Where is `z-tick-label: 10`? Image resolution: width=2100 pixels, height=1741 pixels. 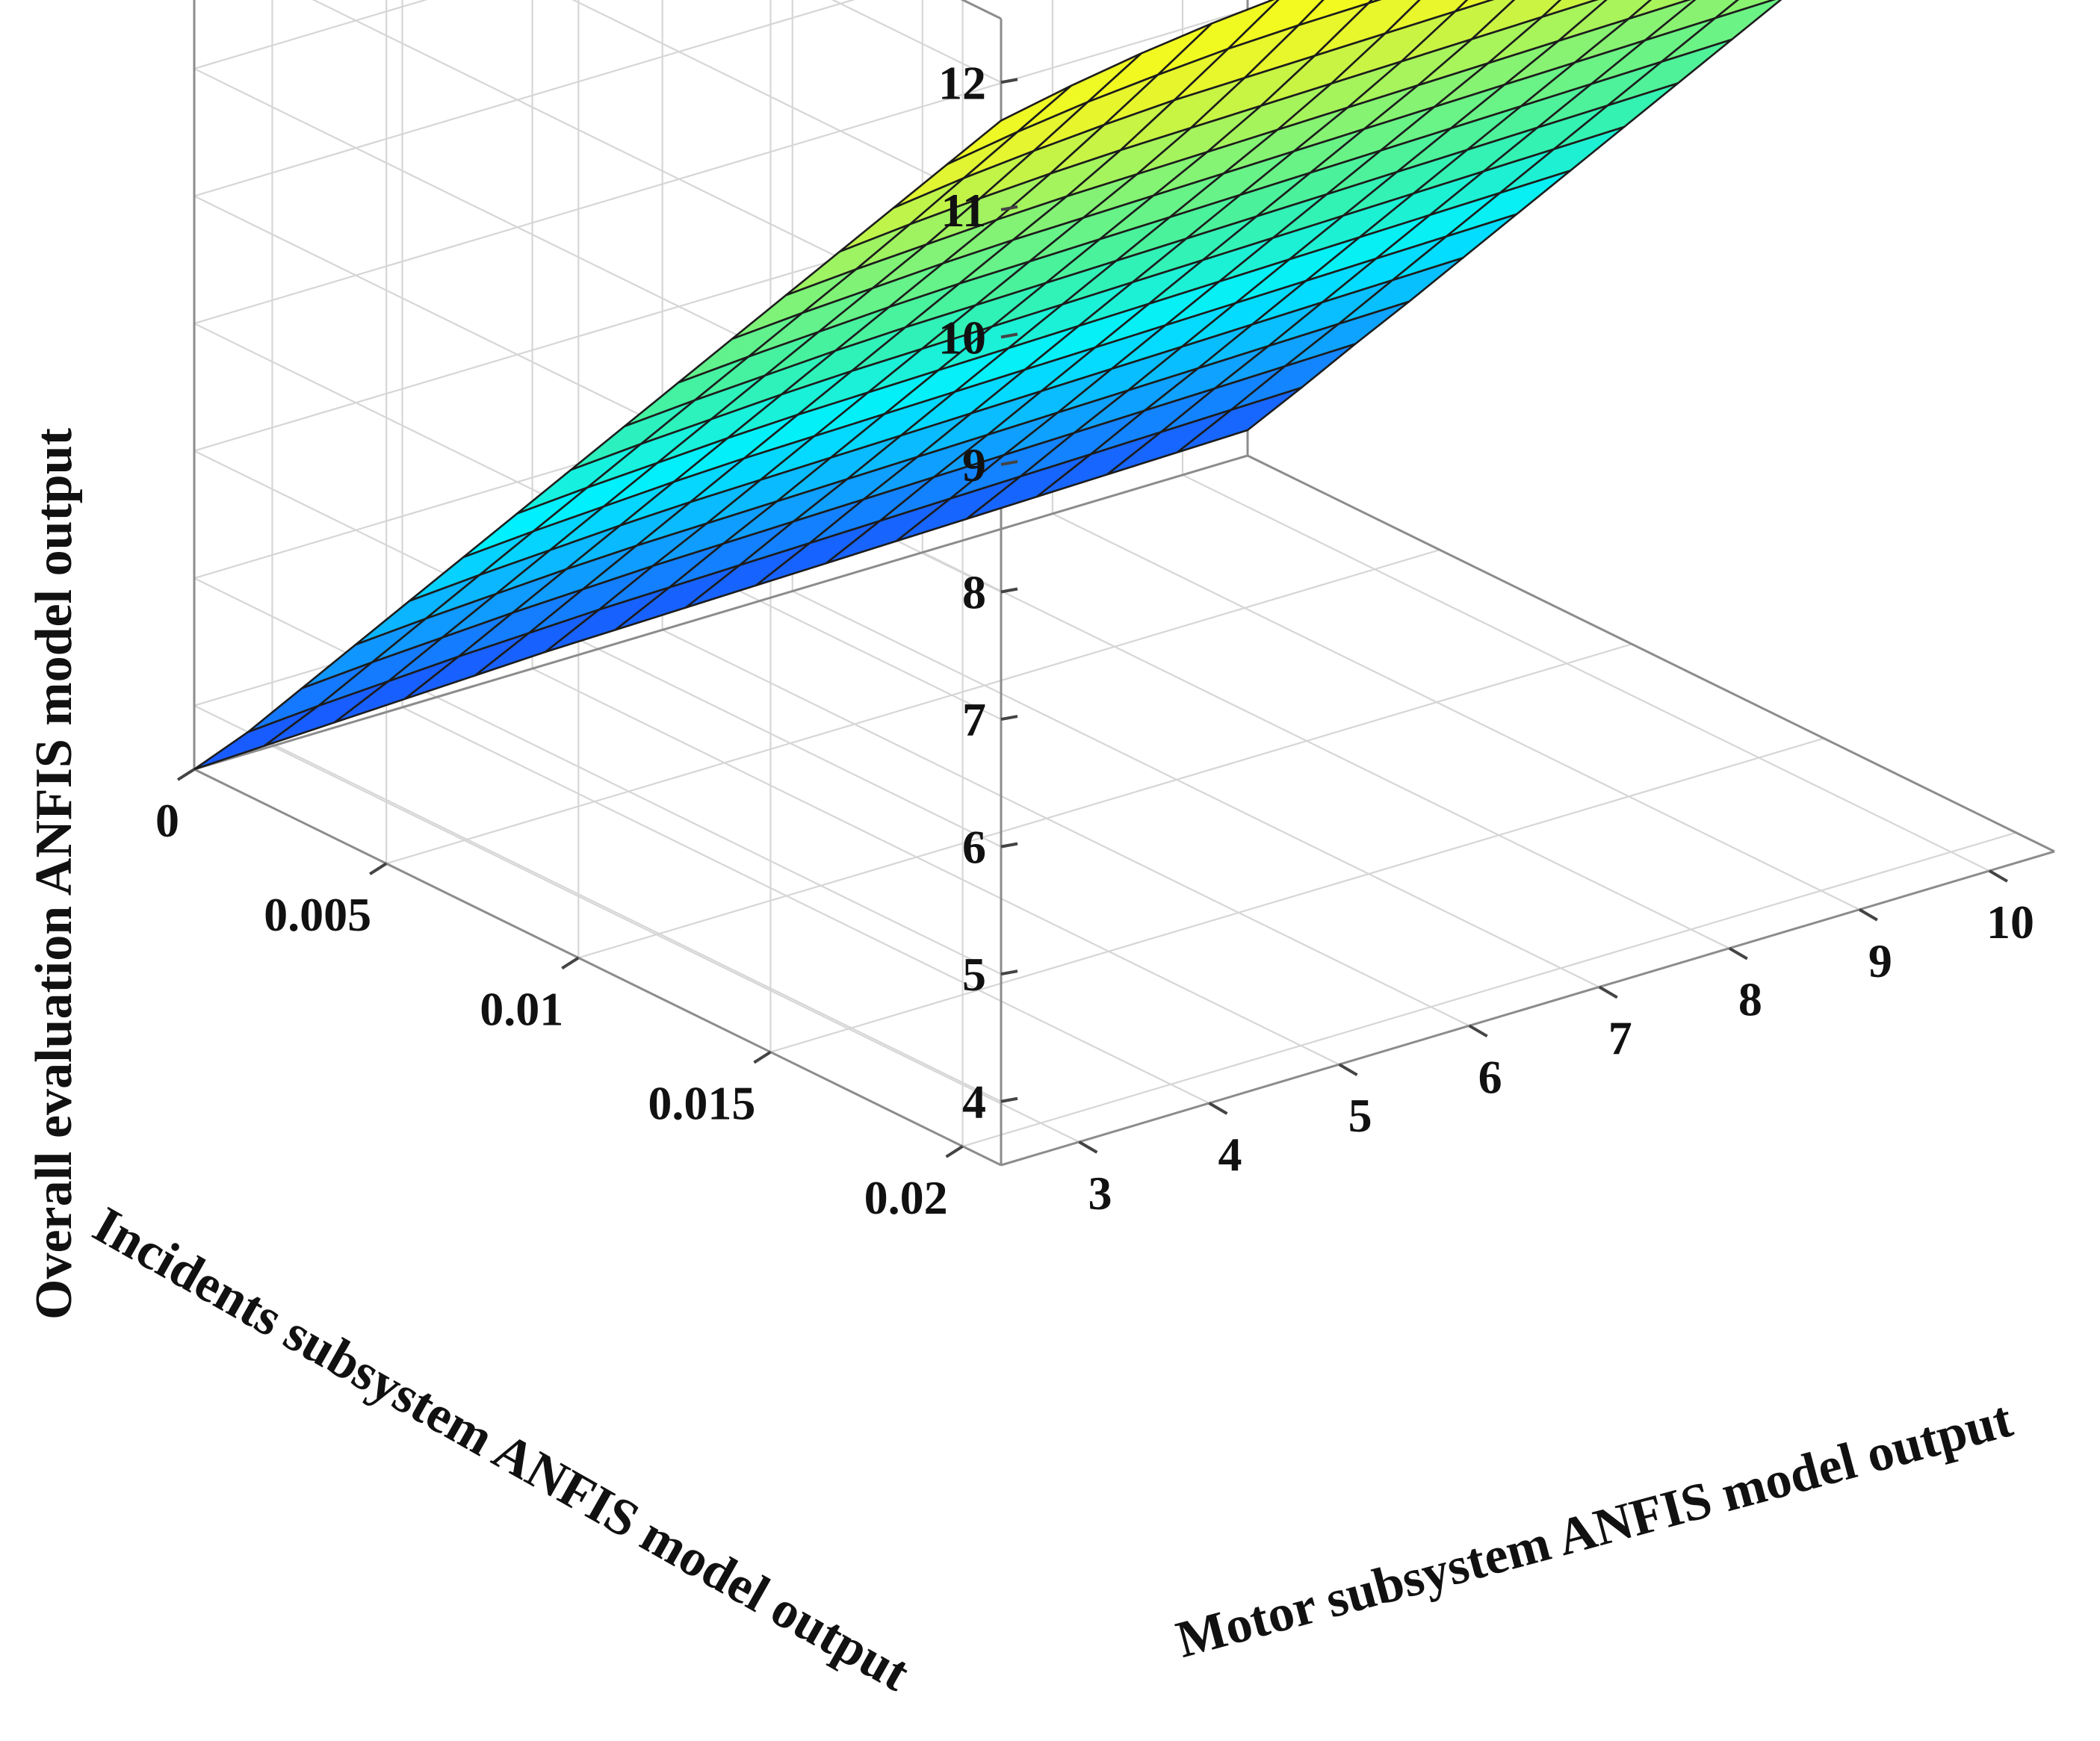 z-tick-label: 10 is located at coordinates (962, 337).